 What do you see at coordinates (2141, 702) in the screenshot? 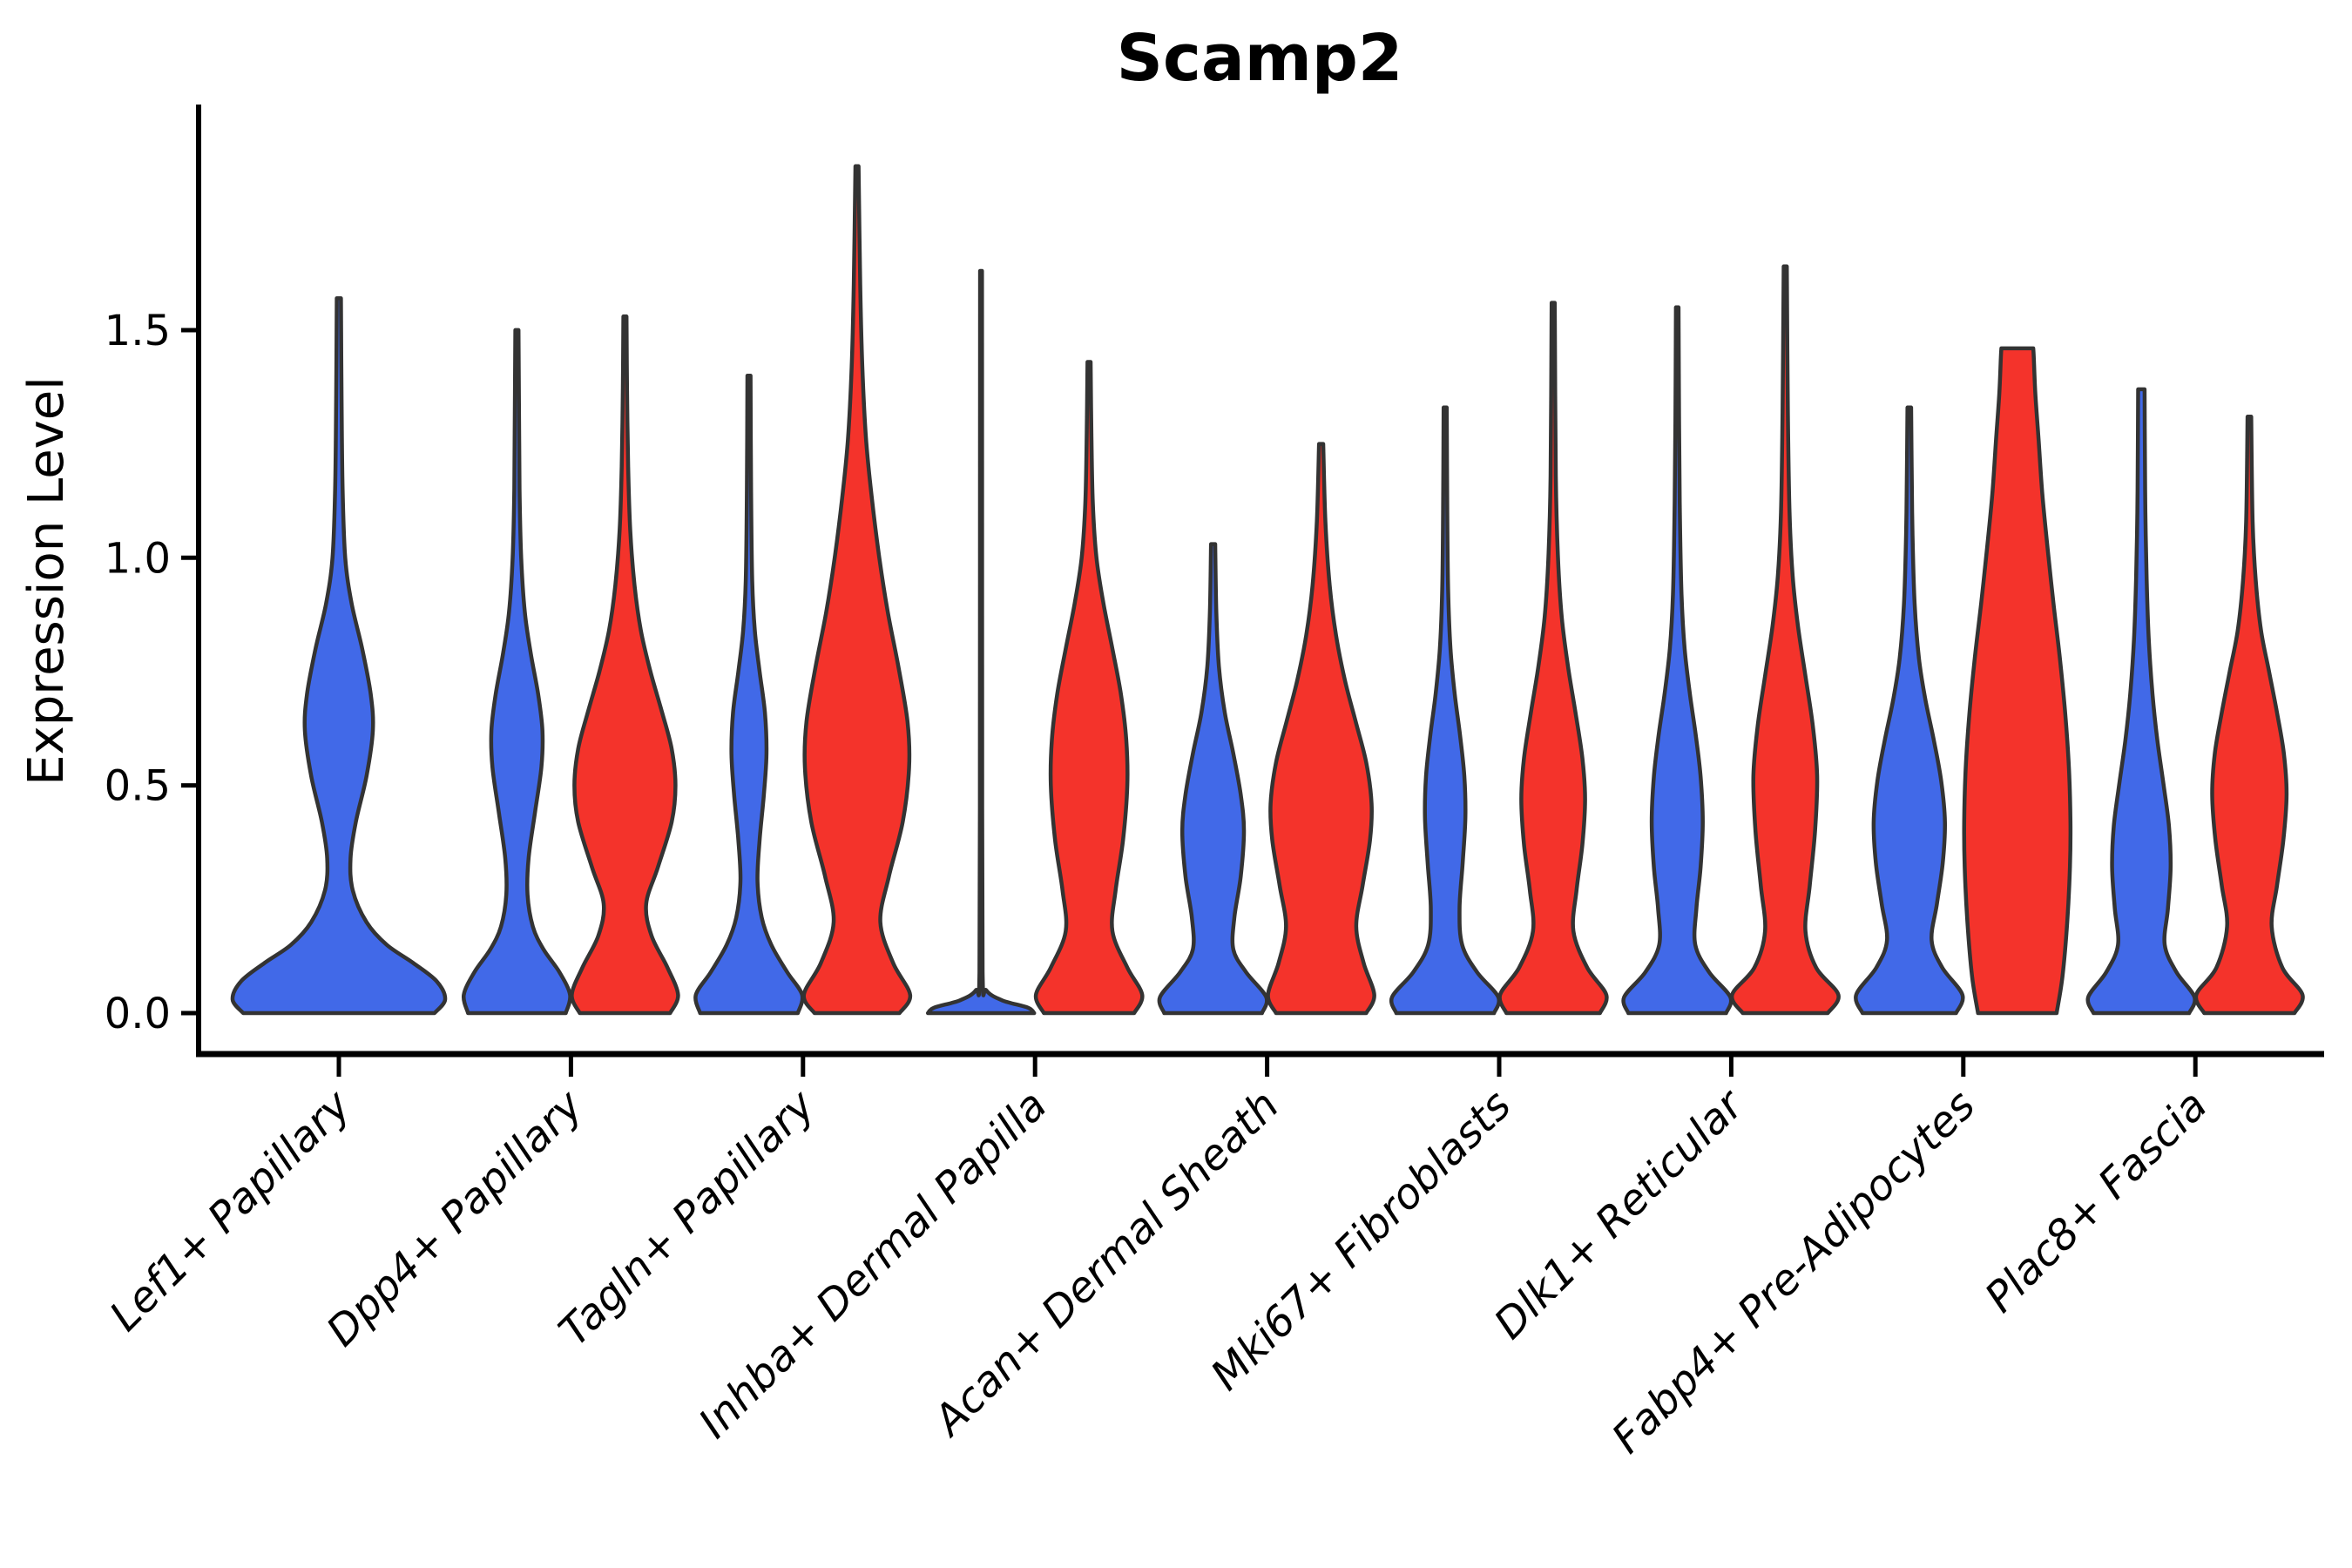
I see `violin-plac8-fascia-blue` at bounding box center [2141, 702].